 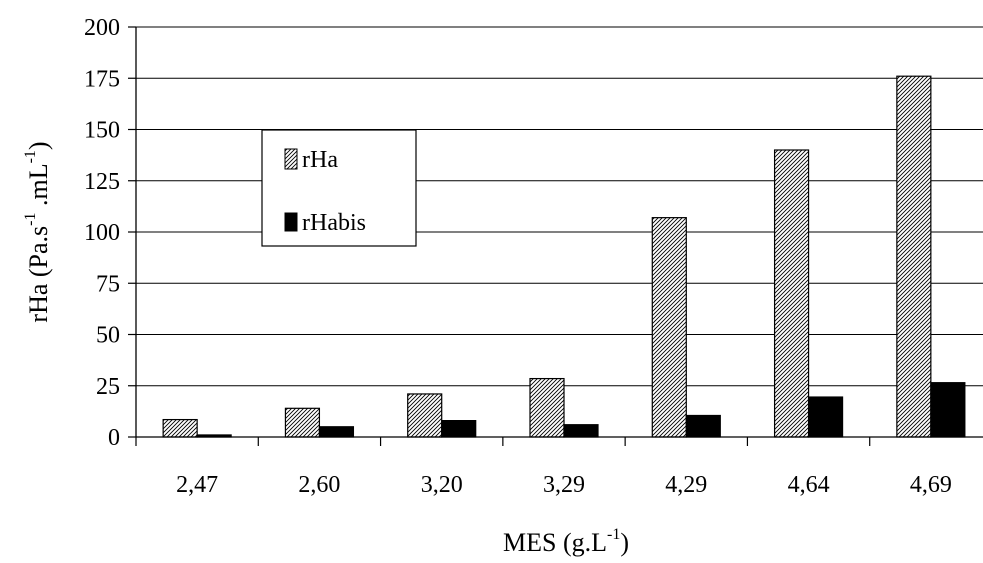 I want to click on y-tick-label: 150, so click(x=102, y=131).